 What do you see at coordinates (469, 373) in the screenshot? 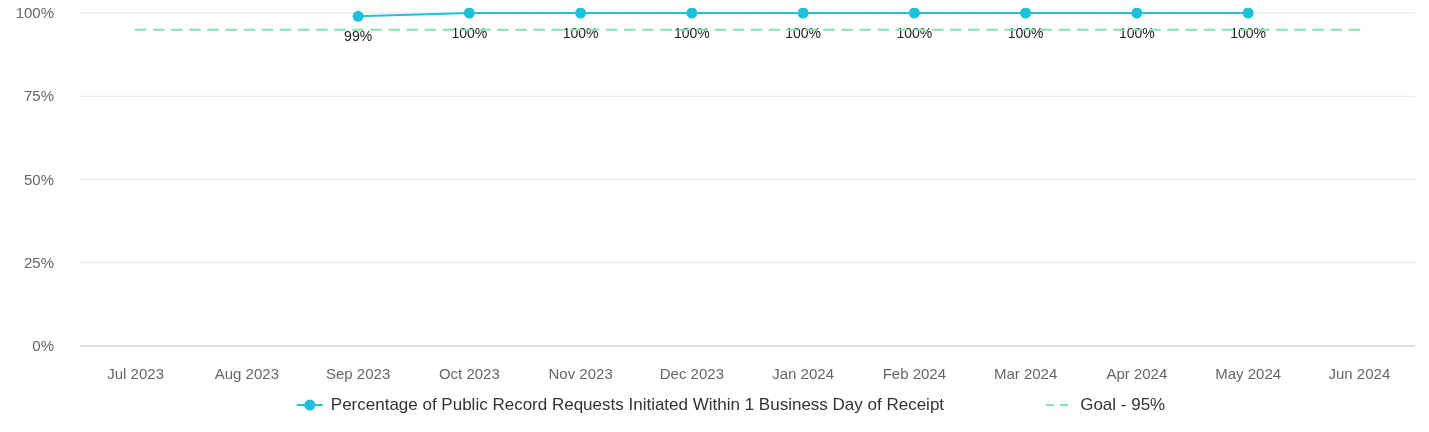
I see `x-tick-label: Oct 2023` at bounding box center [469, 373].